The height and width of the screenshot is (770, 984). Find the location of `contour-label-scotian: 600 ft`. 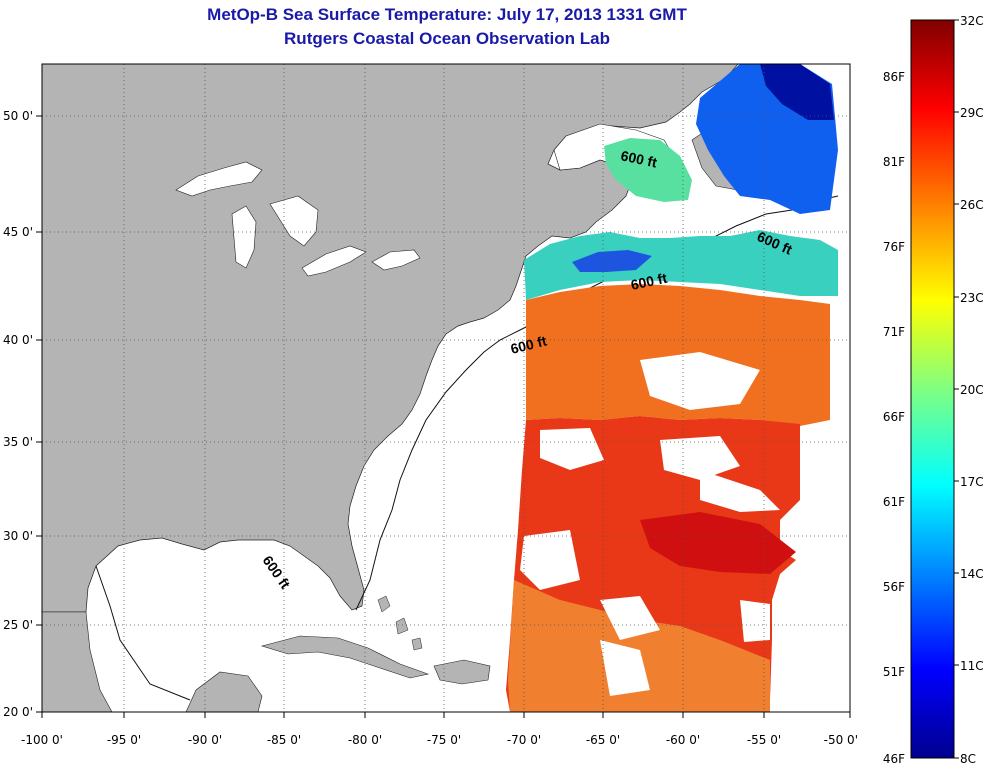

contour-label-scotian: 600 ft is located at coordinates (648, 281).